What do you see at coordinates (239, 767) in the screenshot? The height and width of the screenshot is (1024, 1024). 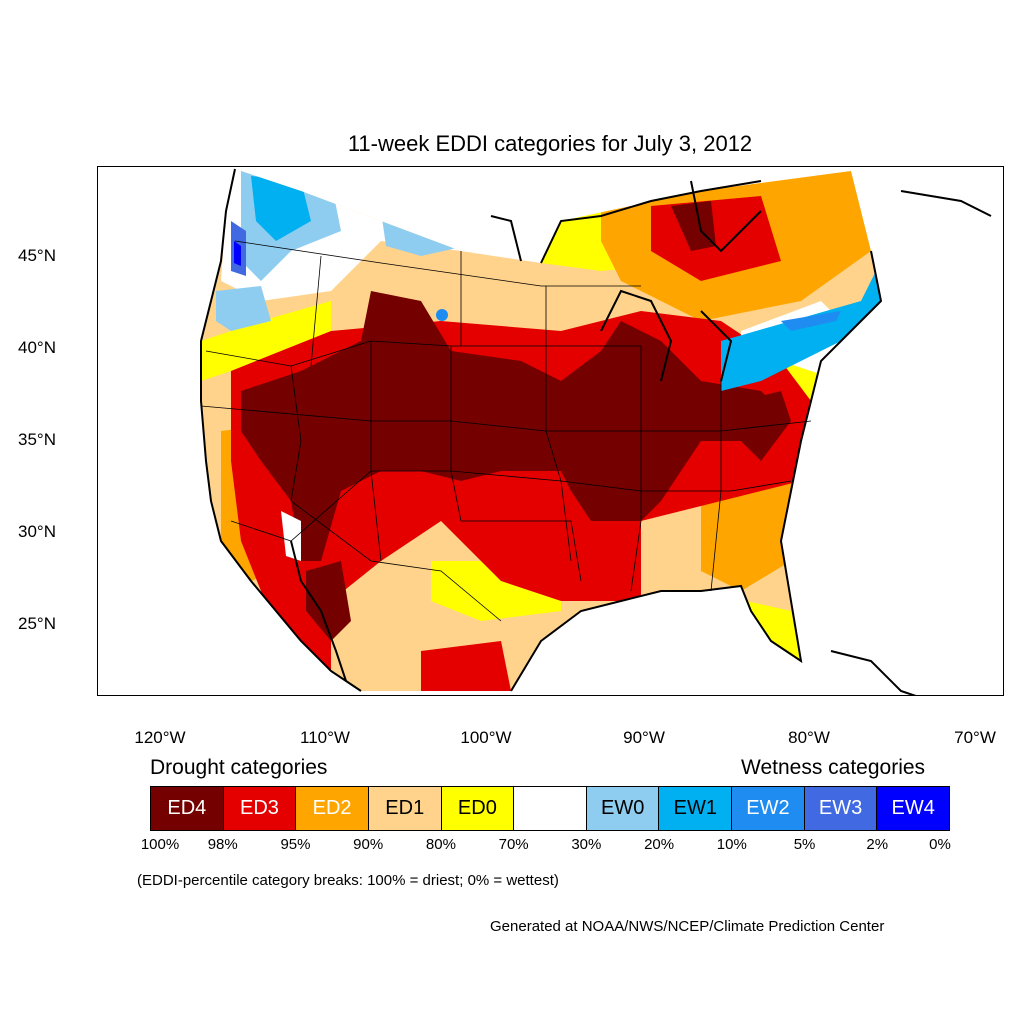 I see `drought-heading: Drought categories` at bounding box center [239, 767].